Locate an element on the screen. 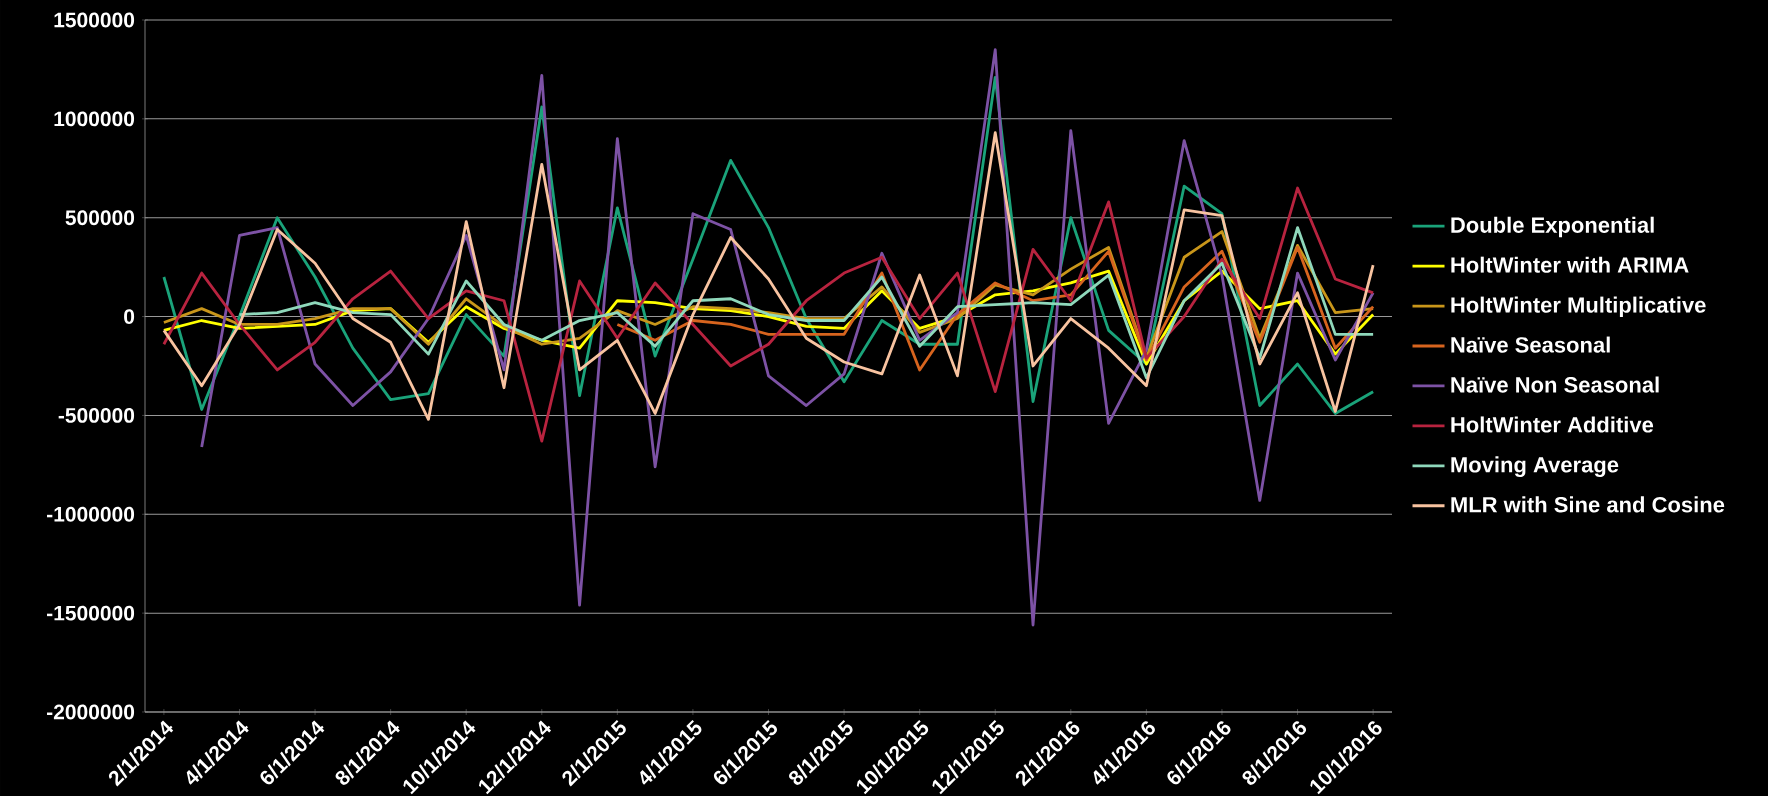 The width and height of the screenshot is (1768, 796). legend-label: MLR with Sine and Cosine is located at coordinates (1588, 504).